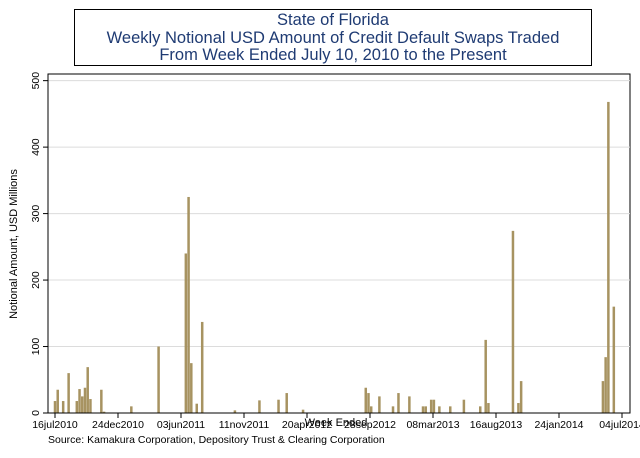 This screenshot has height=458, width=640. What do you see at coordinates (333, 20) in the screenshot?
I see `chart-title: State of Florida` at bounding box center [333, 20].